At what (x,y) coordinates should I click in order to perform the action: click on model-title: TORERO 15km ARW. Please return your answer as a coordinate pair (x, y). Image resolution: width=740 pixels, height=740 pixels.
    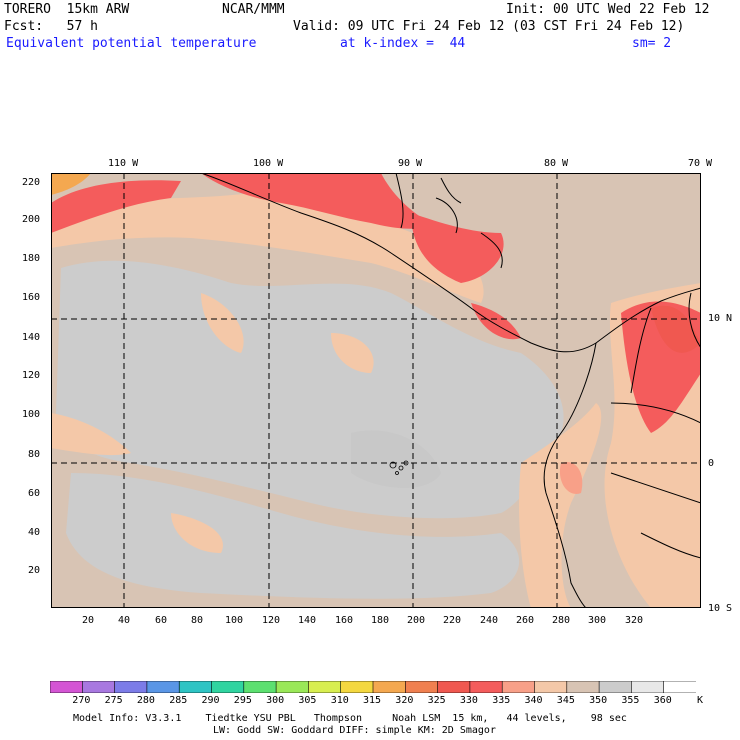
    Looking at the image, I should click on (67, 9).